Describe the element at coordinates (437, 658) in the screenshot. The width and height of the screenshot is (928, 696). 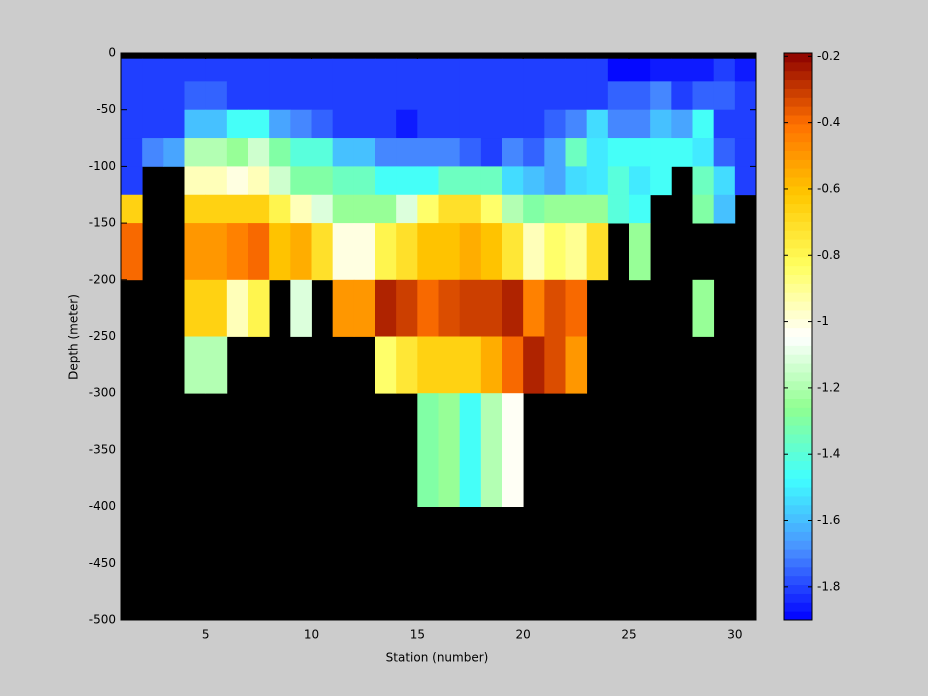
I see `x-axis-label: Station (number)` at that location.